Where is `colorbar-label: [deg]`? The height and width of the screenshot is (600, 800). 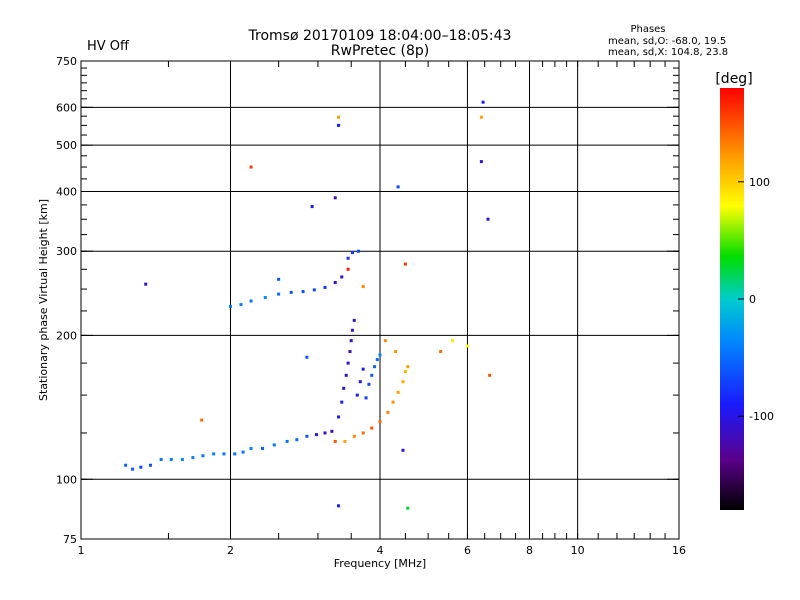 colorbar-label: [deg] is located at coordinates (733, 79).